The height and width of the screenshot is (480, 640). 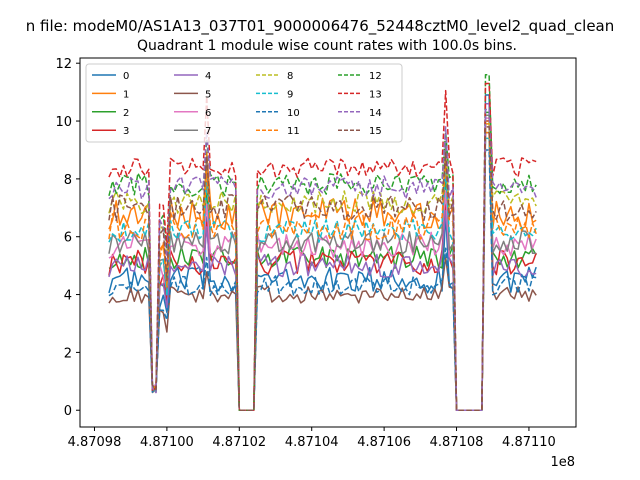 What do you see at coordinates (290, 76) in the screenshot?
I see `legend-label-8: 8` at bounding box center [290, 76].